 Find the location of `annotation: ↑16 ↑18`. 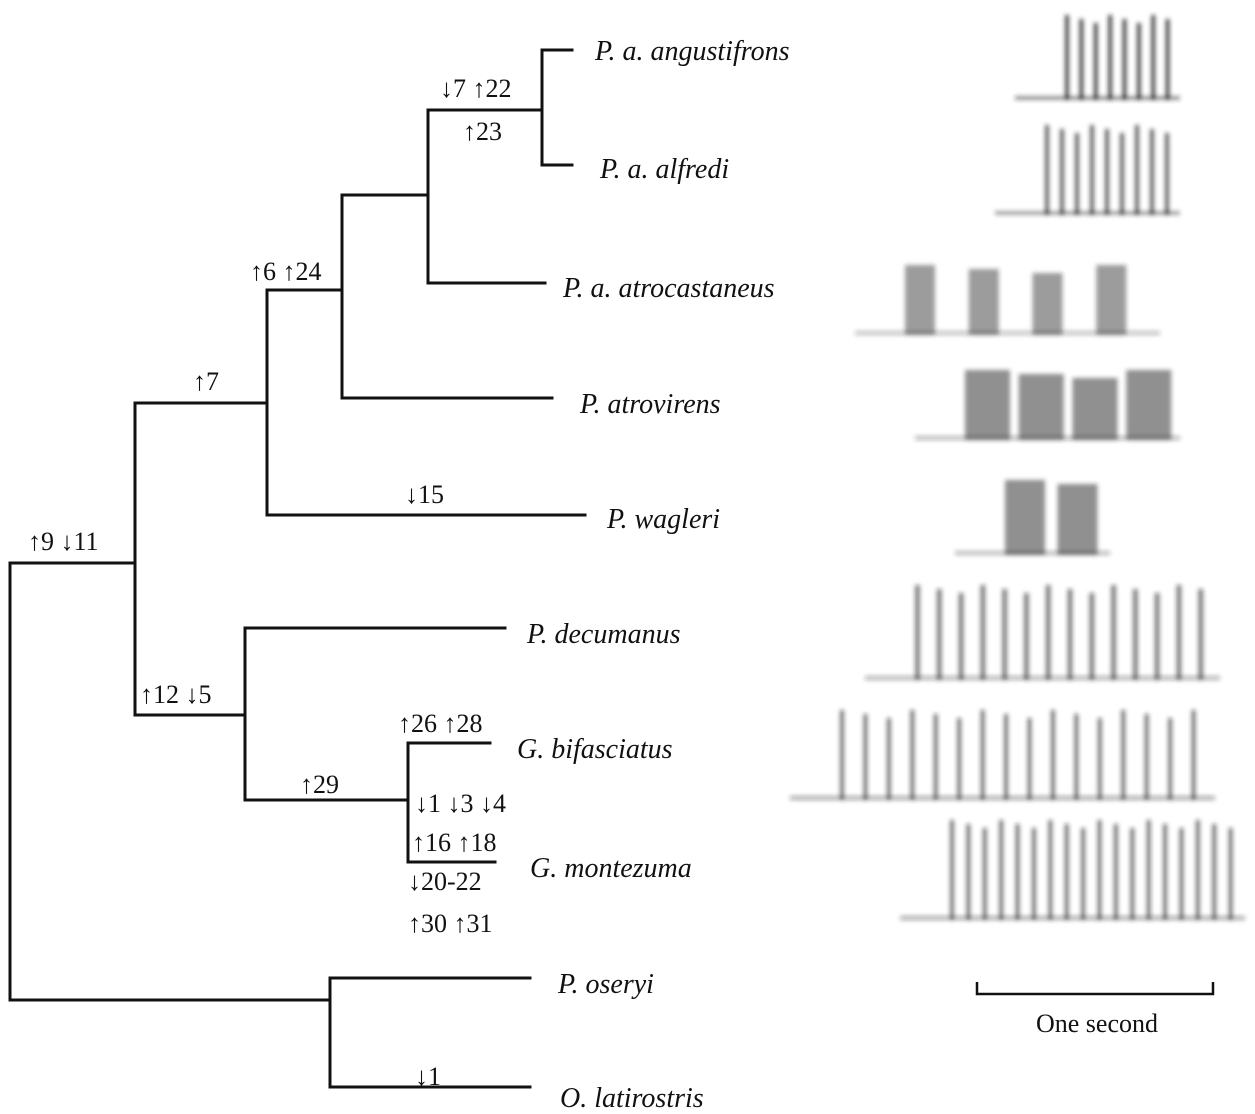

annotation: ↑16 ↑18 is located at coordinates (454, 842).